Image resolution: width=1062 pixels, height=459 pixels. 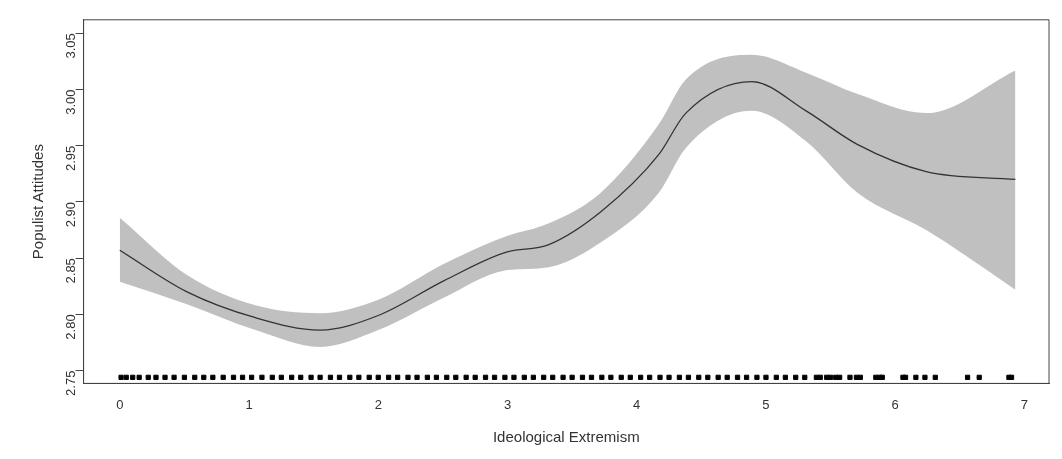 I want to click on x-tick-label: 3, so click(x=507, y=404).